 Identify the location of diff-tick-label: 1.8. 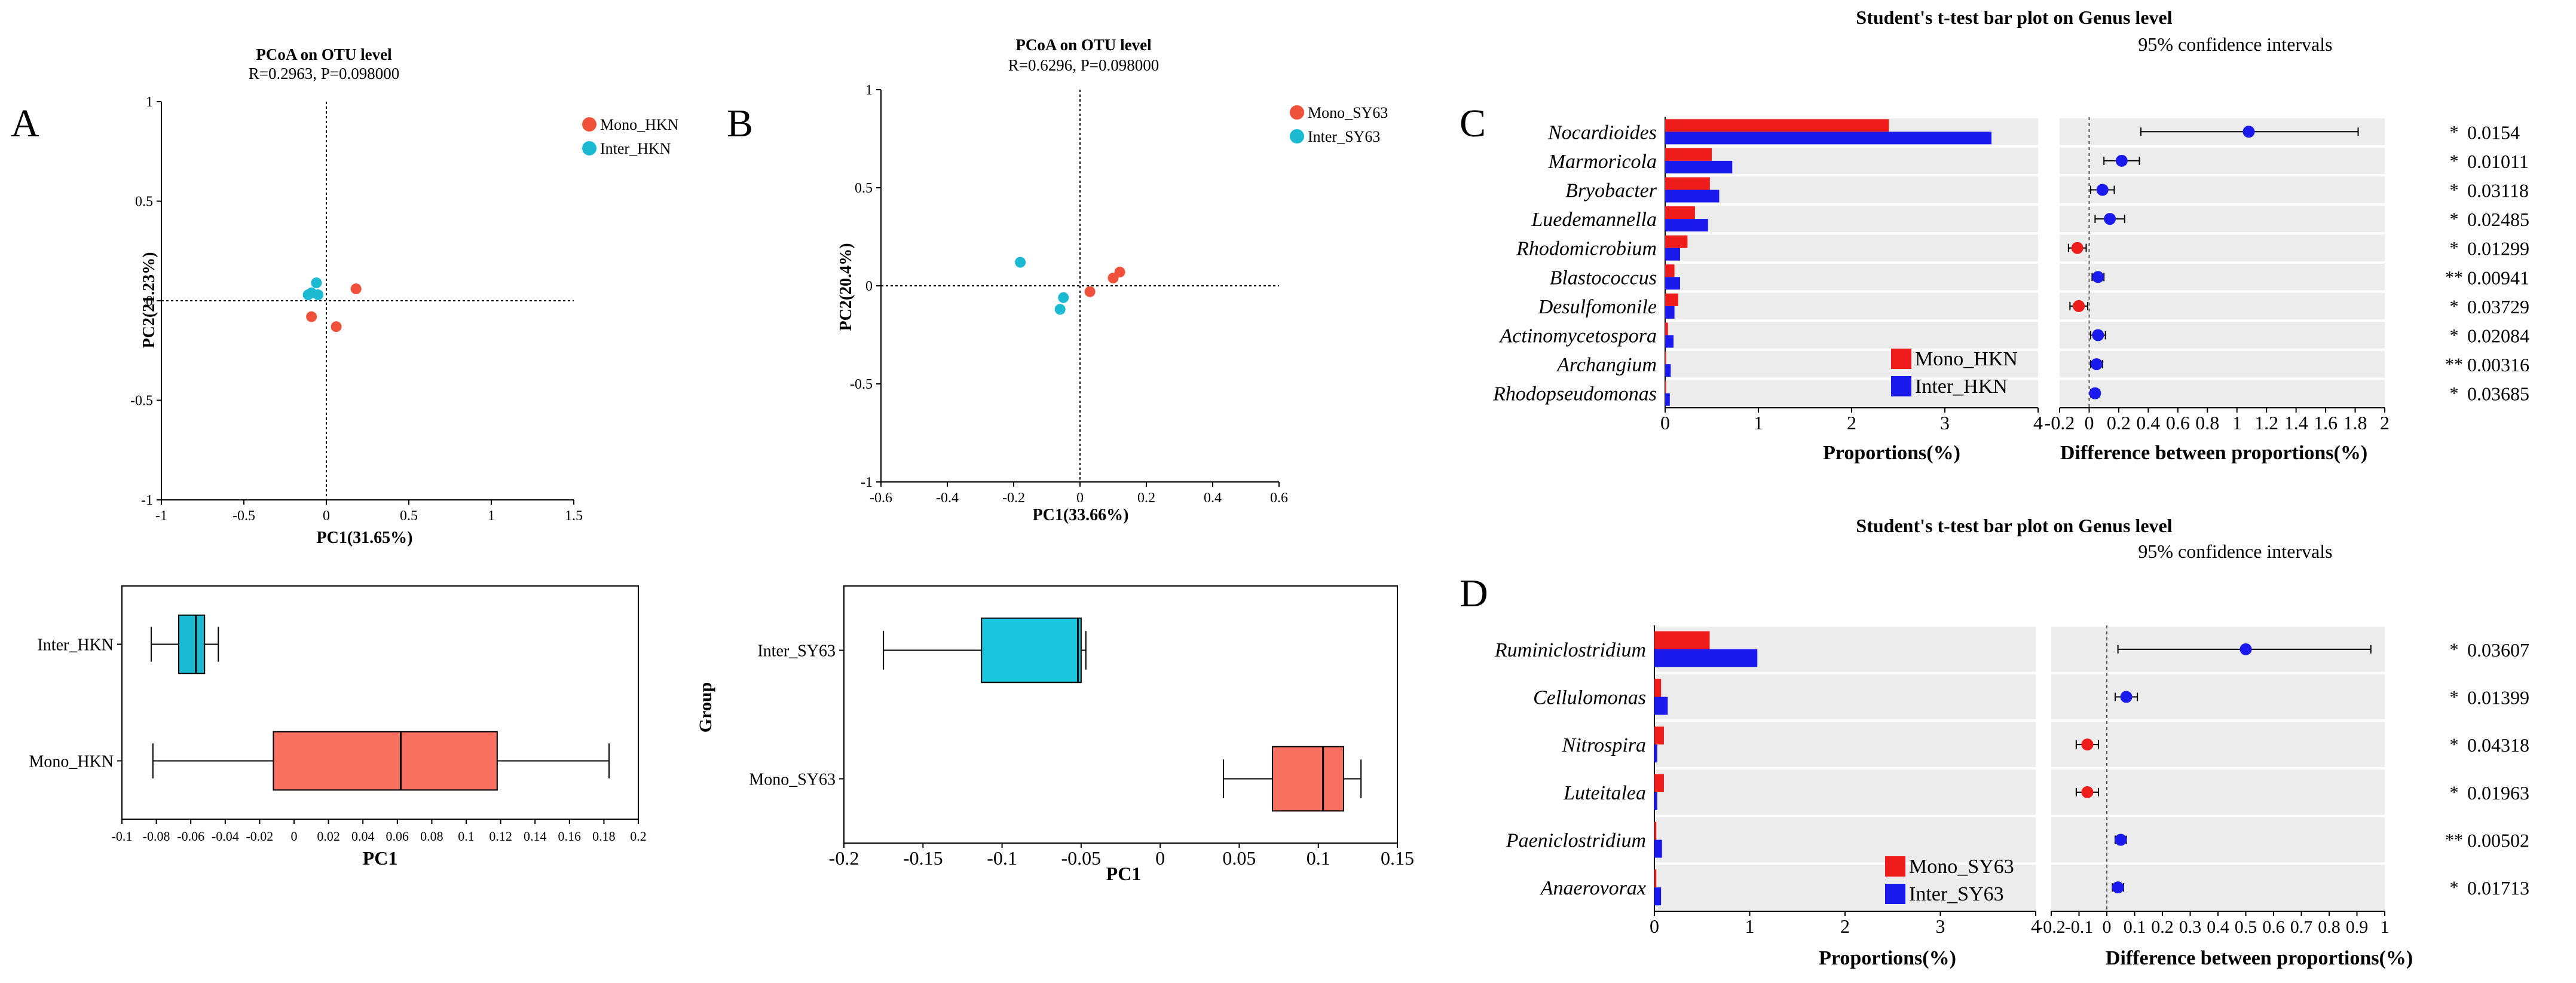
(2355, 423).